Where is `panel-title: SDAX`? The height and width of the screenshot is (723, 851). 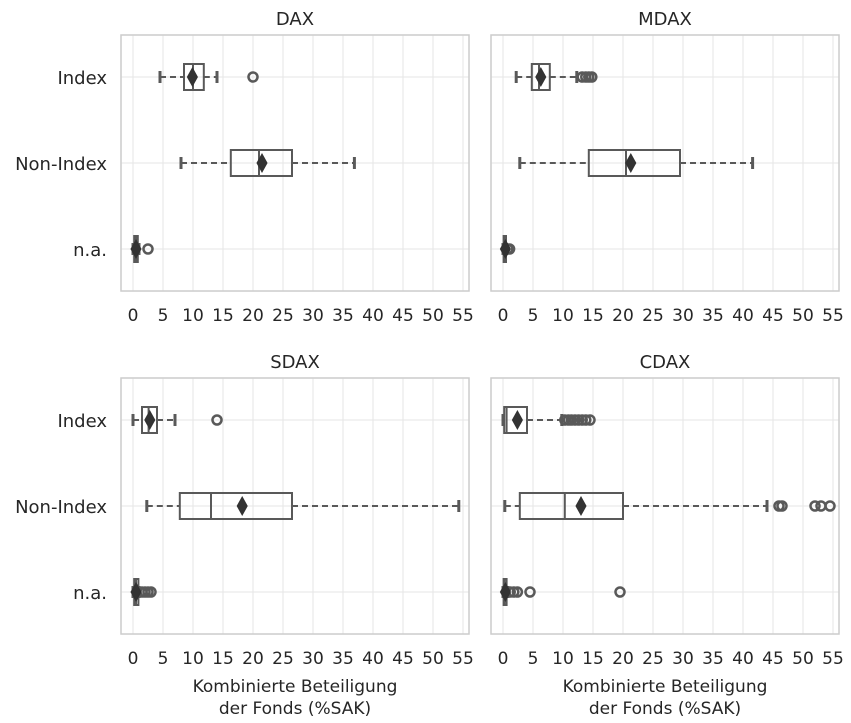
panel-title: SDAX is located at coordinates (295, 362).